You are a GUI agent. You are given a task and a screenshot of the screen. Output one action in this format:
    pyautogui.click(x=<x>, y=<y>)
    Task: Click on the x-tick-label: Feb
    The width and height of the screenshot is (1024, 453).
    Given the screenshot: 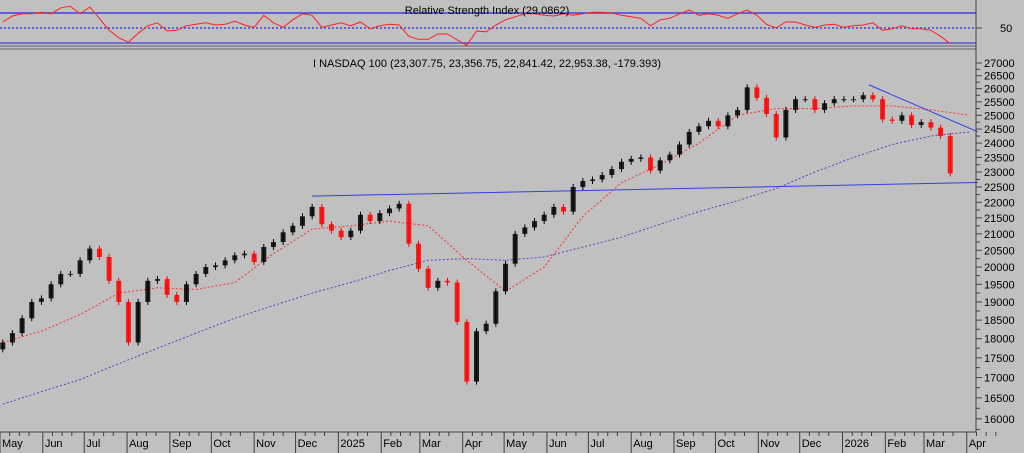 What is the action you would take?
    pyautogui.click(x=392, y=444)
    